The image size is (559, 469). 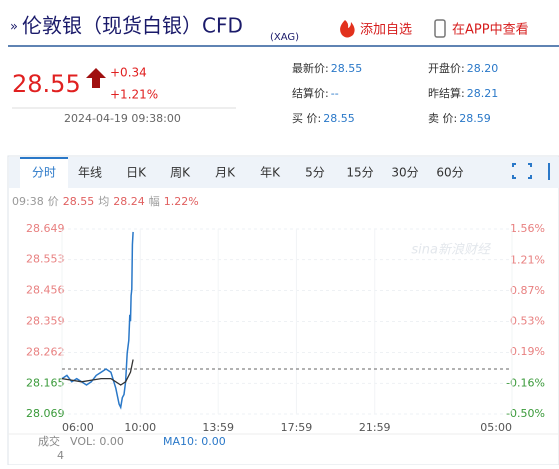 What do you see at coordinates (97, 441) in the screenshot?
I see `vol: VOL: 0.00` at bounding box center [97, 441].